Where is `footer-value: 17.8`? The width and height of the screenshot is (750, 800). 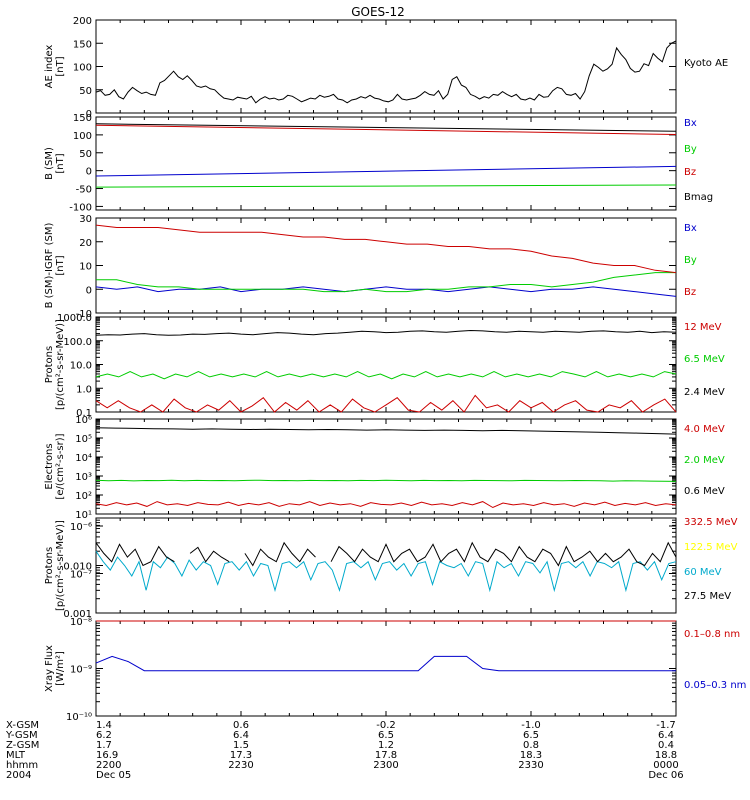 footer-value: 17.8 is located at coordinates (386, 755).